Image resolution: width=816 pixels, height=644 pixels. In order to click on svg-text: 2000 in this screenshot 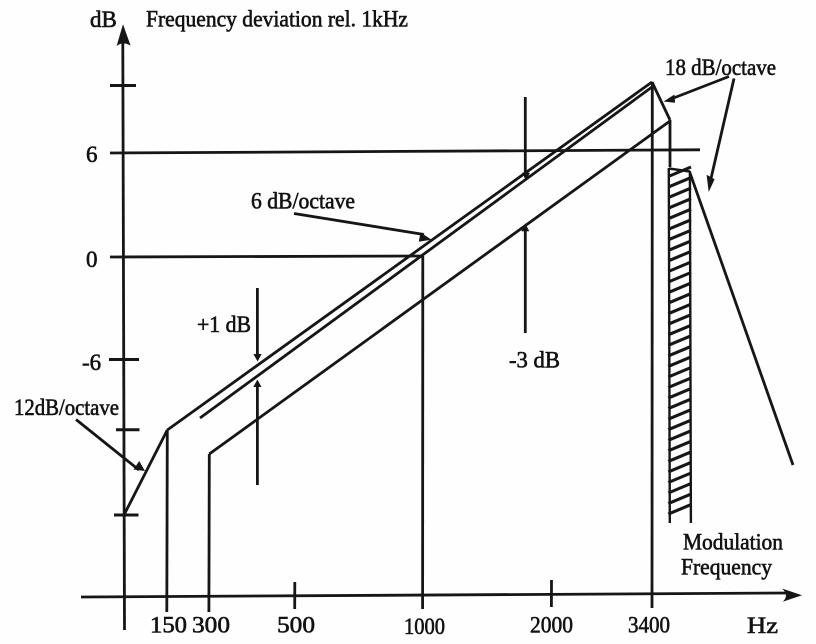, I will do `click(551, 625)`.